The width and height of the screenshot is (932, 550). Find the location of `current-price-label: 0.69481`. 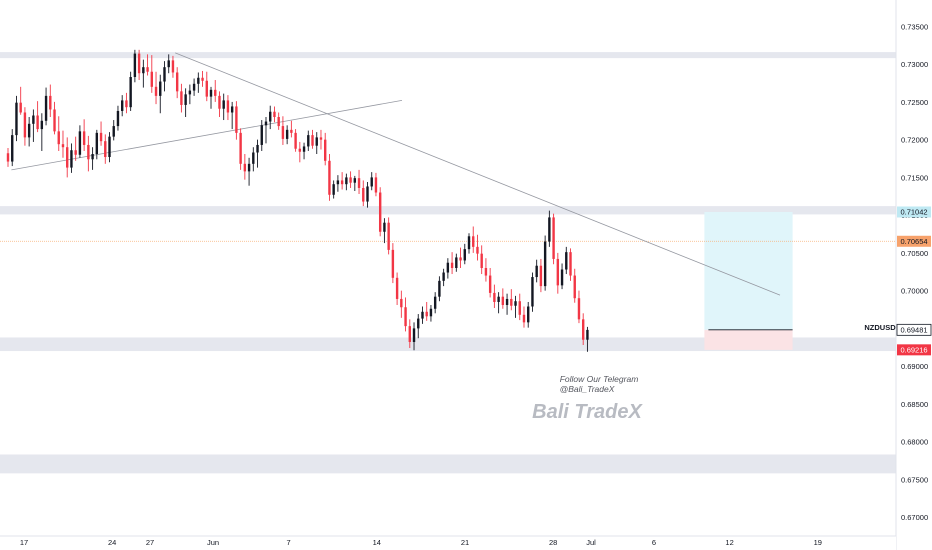

current-price-label: 0.69481 is located at coordinates (913, 330).